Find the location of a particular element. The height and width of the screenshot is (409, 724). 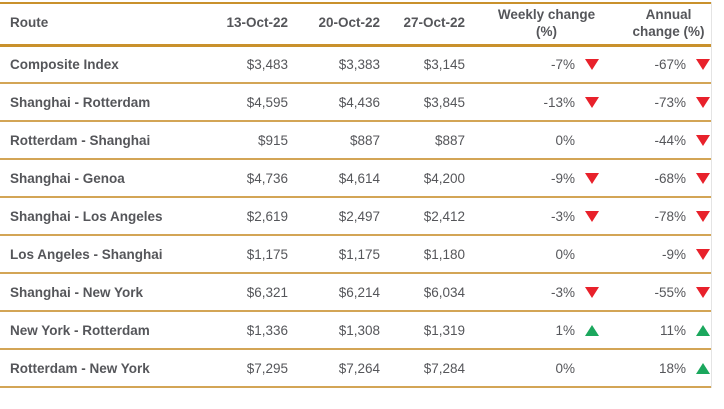

annual-change-value: -44% is located at coordinates (670, 140).